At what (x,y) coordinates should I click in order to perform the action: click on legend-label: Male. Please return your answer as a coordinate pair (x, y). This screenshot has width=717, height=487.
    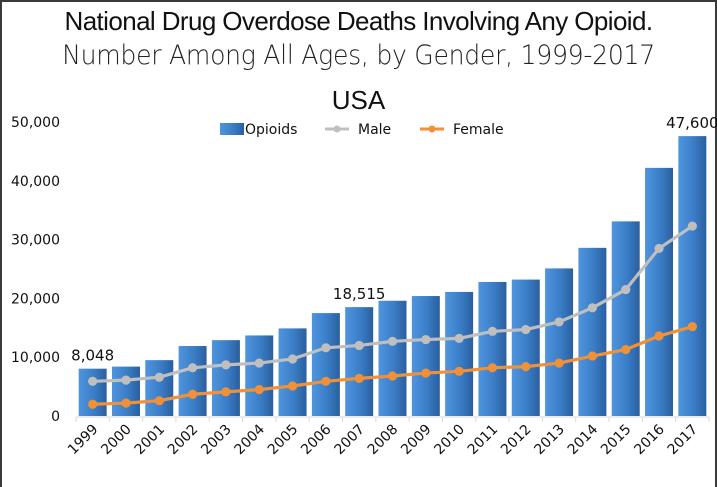
    Looking at the image, I should click on (374, 130).